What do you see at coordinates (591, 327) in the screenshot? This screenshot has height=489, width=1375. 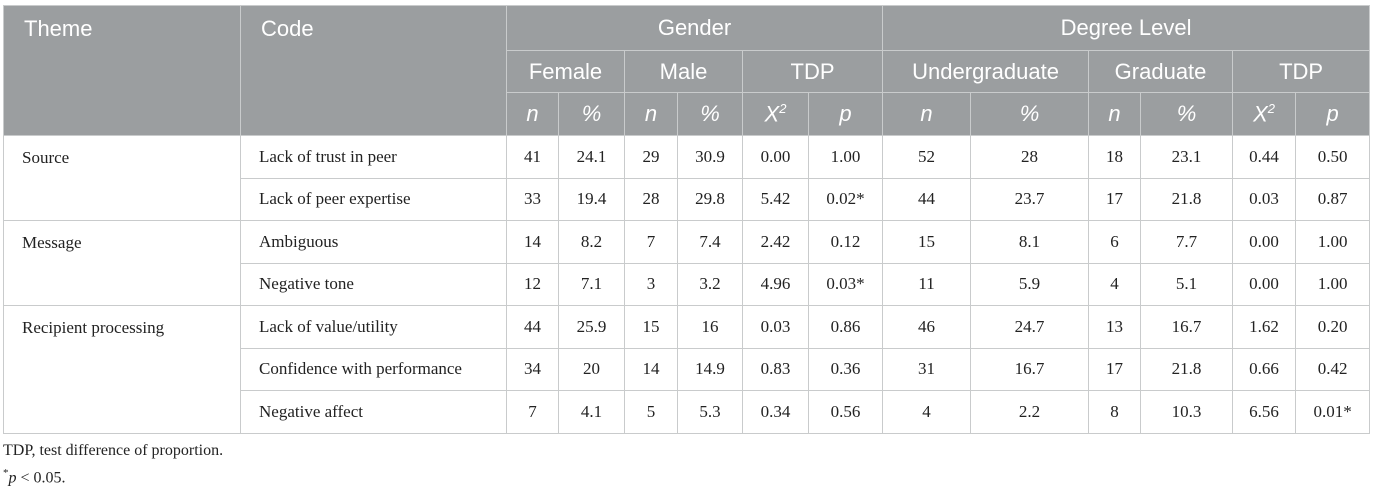 I see `value-cell: 25.9` at bounding box center [591, 327].